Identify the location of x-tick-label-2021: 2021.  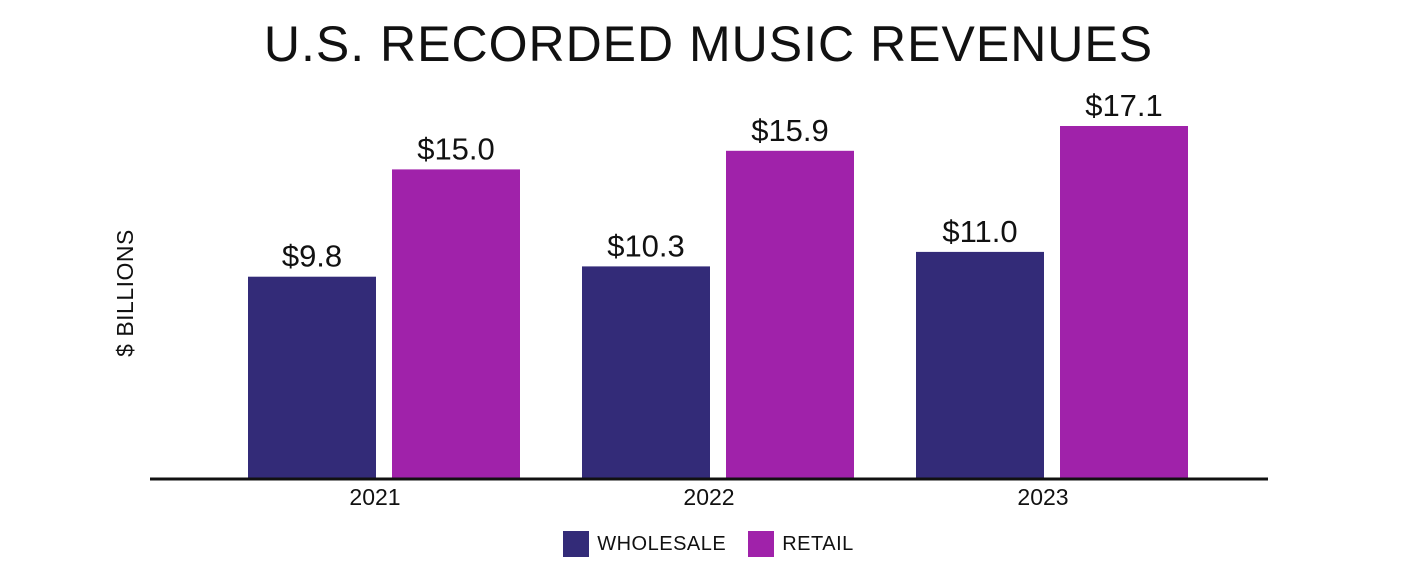
(374, 497).